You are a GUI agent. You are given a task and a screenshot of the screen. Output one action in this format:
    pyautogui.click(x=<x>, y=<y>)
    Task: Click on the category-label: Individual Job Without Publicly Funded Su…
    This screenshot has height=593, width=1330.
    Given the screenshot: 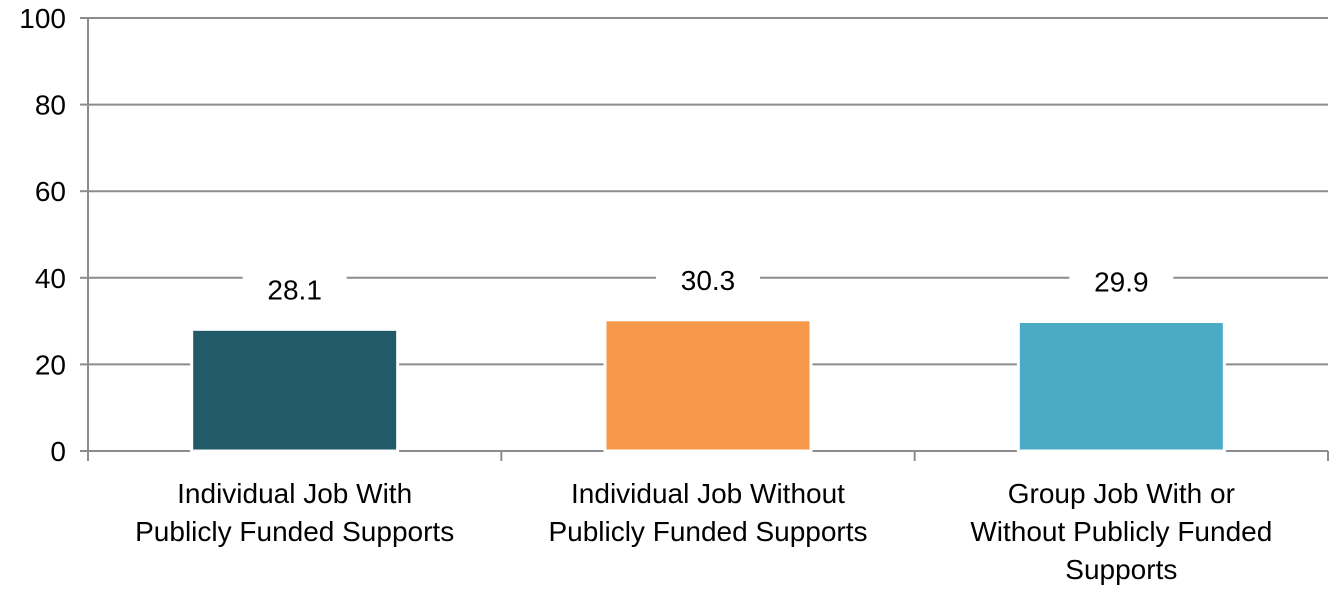 What is the action you would take?
    pyautogui.click(x=707, y=512)
    